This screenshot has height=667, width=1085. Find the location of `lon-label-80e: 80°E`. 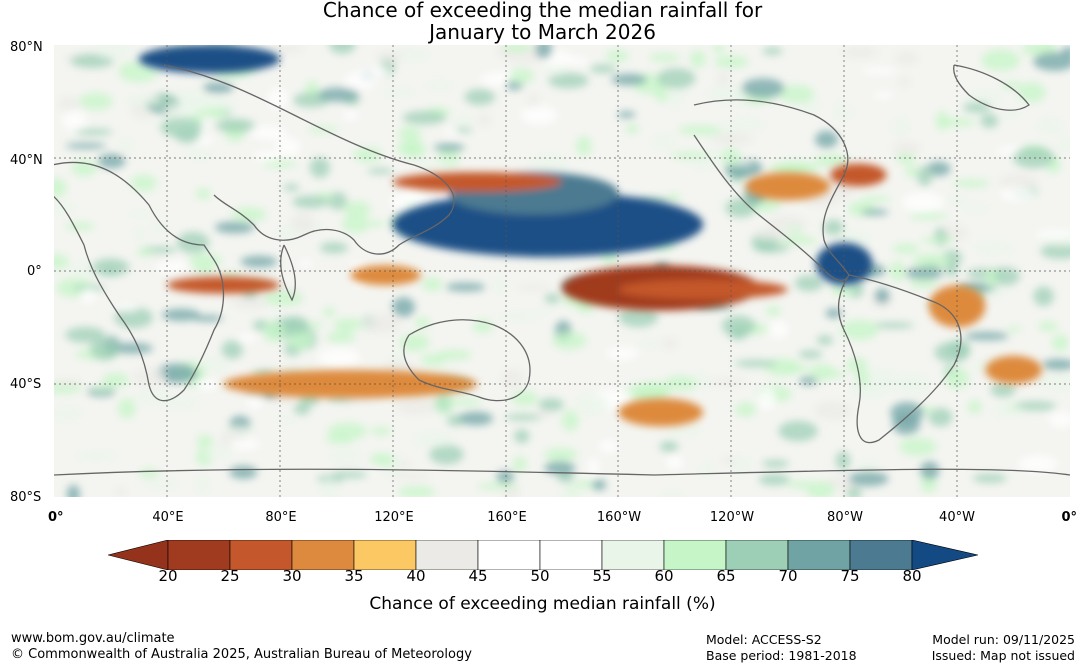

lon-label-80e: 80°E is located at coordinates (281, 517).